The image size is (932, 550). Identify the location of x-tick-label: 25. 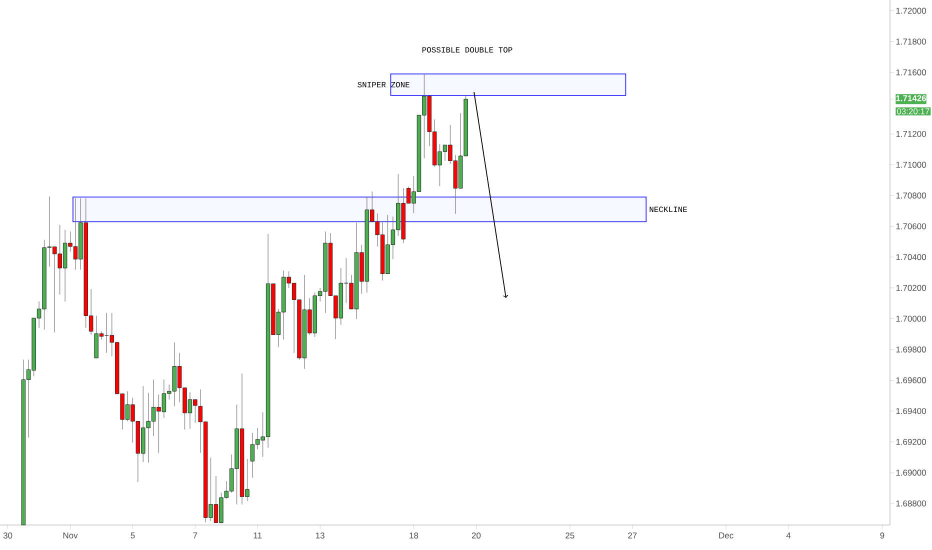
(570, 535).